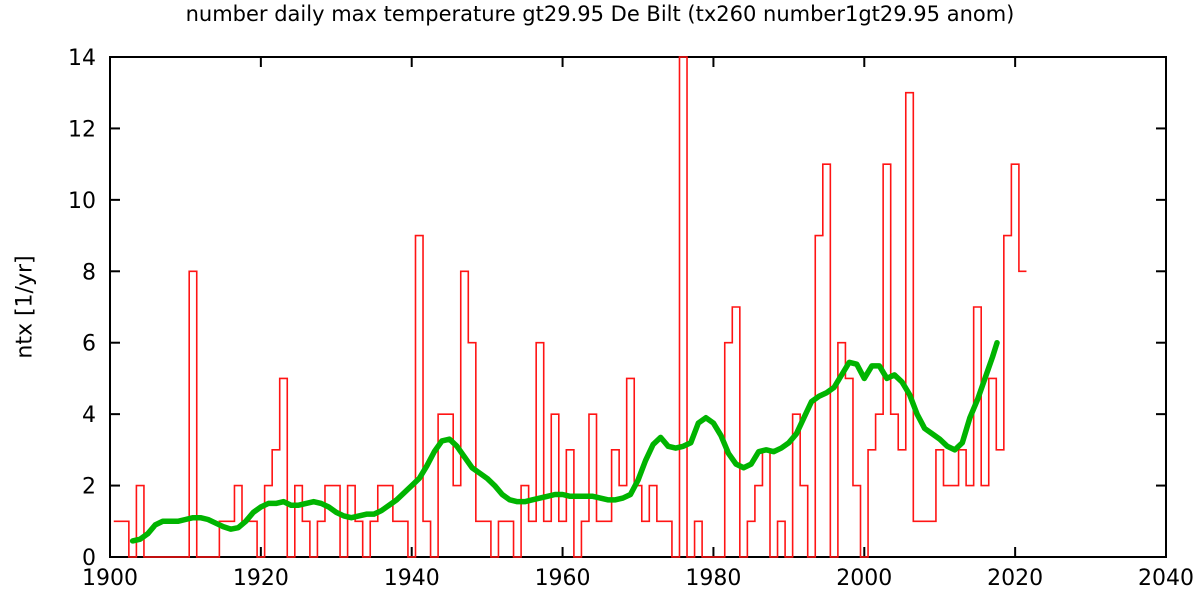 The height and width of the screenshot is (603, 1200). What do you see at coordinates (713, 578) in the screenshot?
I see `x-tick-label: 1980` at bounding box center [713, 578].